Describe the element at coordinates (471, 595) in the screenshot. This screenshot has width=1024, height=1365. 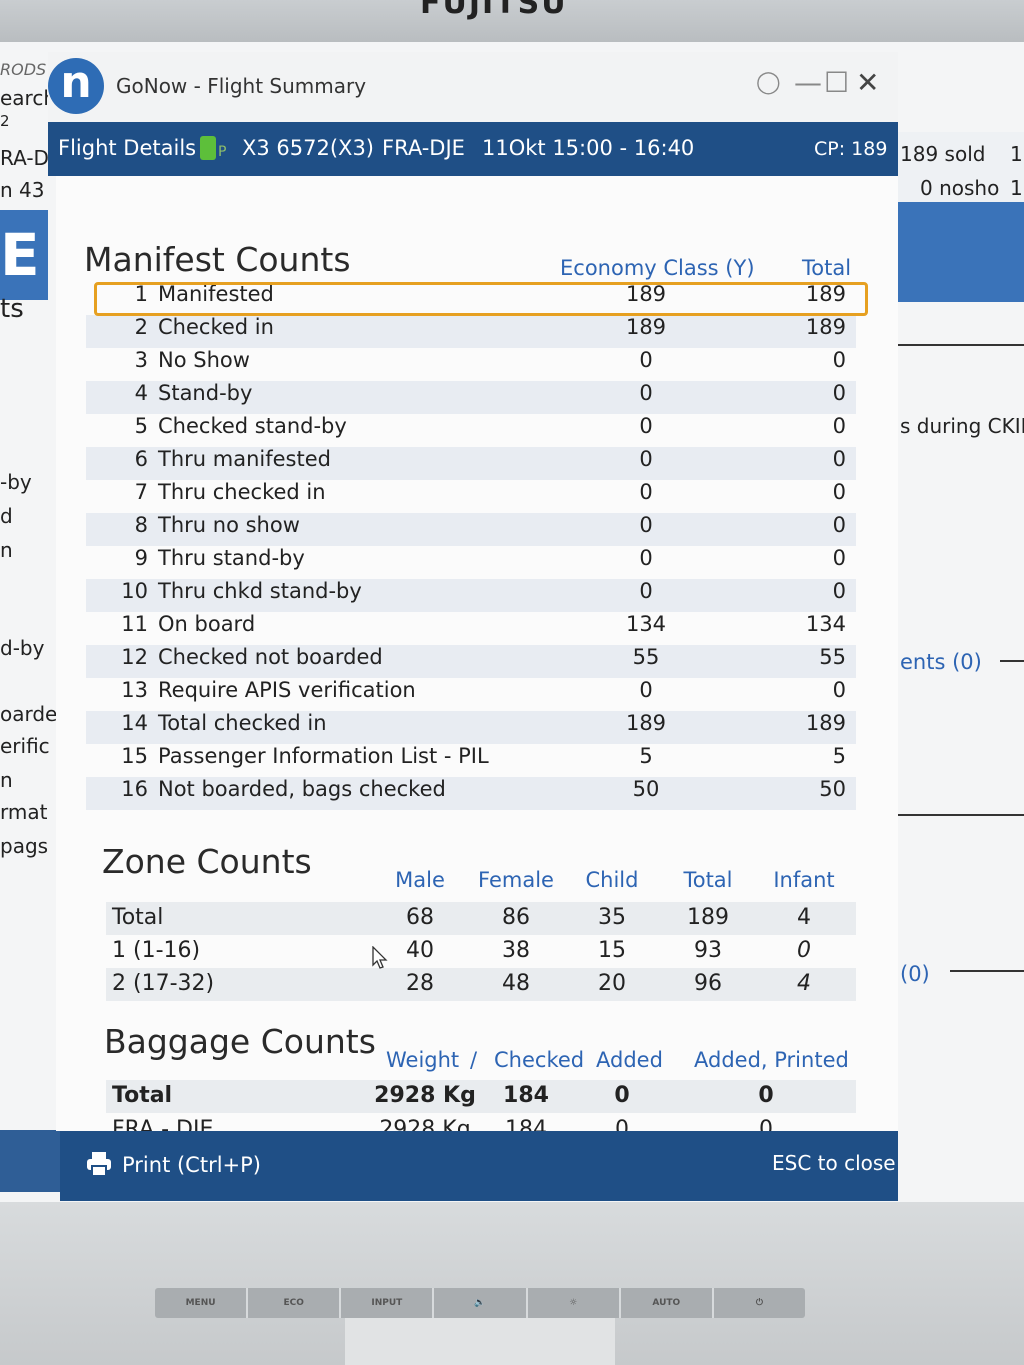
I see `manifest-row: 10 Thru chkd stand-by 0 0` at that location.